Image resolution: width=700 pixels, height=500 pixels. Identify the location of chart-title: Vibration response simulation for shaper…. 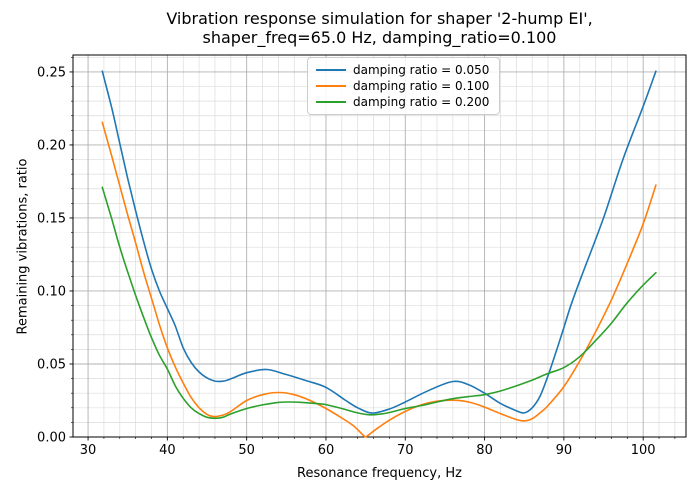
(379, 28).